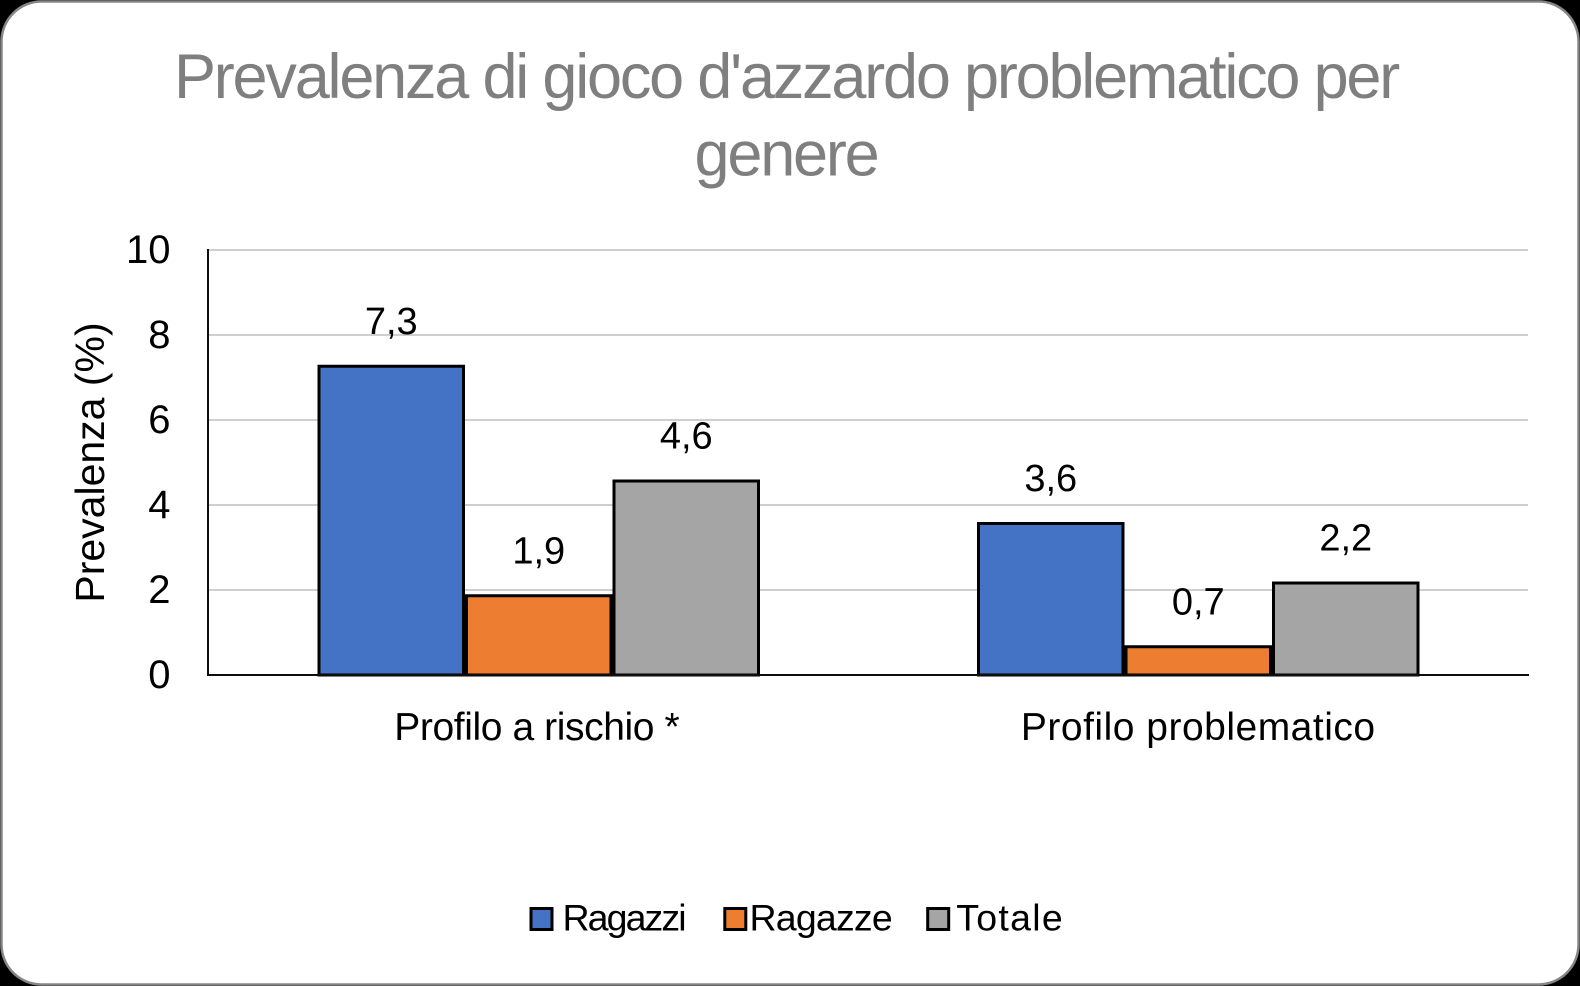  I want to click on svg-text: 7,3, so click(391, 322).